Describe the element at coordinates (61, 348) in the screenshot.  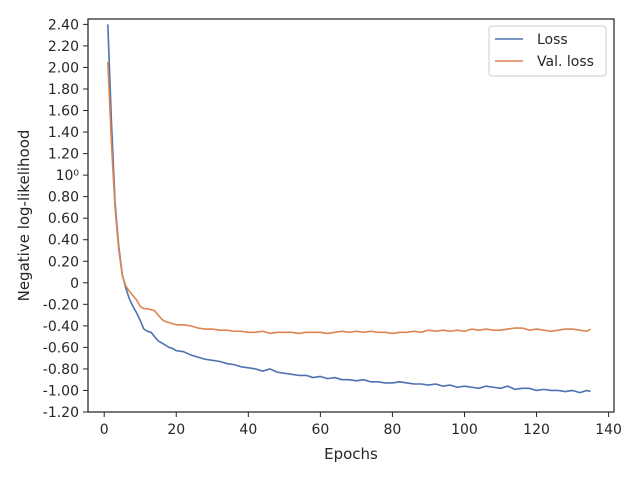
I see `y-tick-label: -0.60` at that location.